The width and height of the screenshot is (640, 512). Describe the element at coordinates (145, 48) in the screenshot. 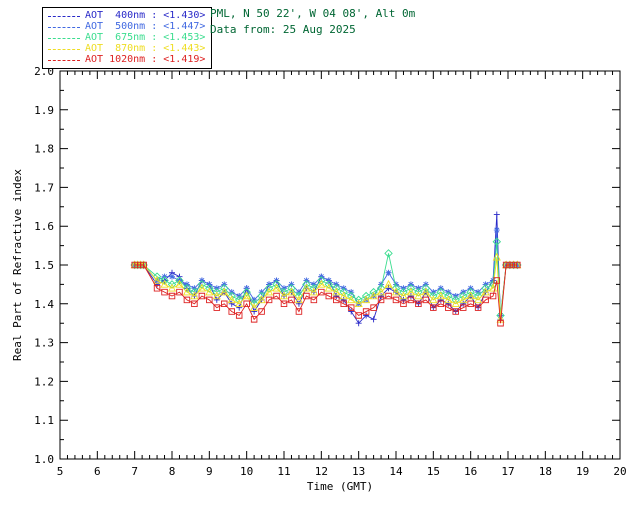

I see `legend-item-label: AOT 870nm : <1.443>` at that location.